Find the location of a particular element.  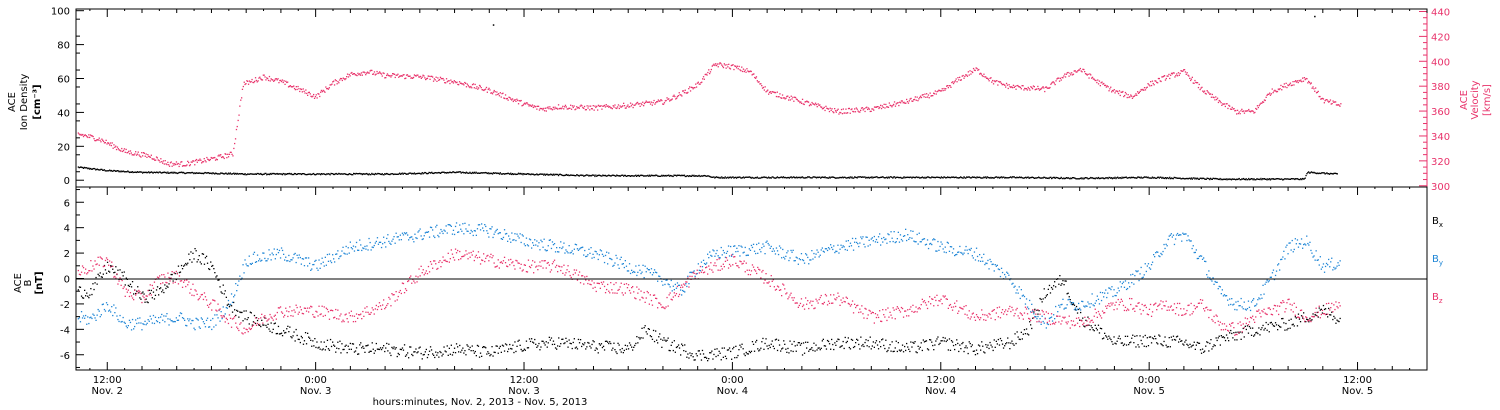

density-tick-label: 0 is located at coordinates (67, 181).